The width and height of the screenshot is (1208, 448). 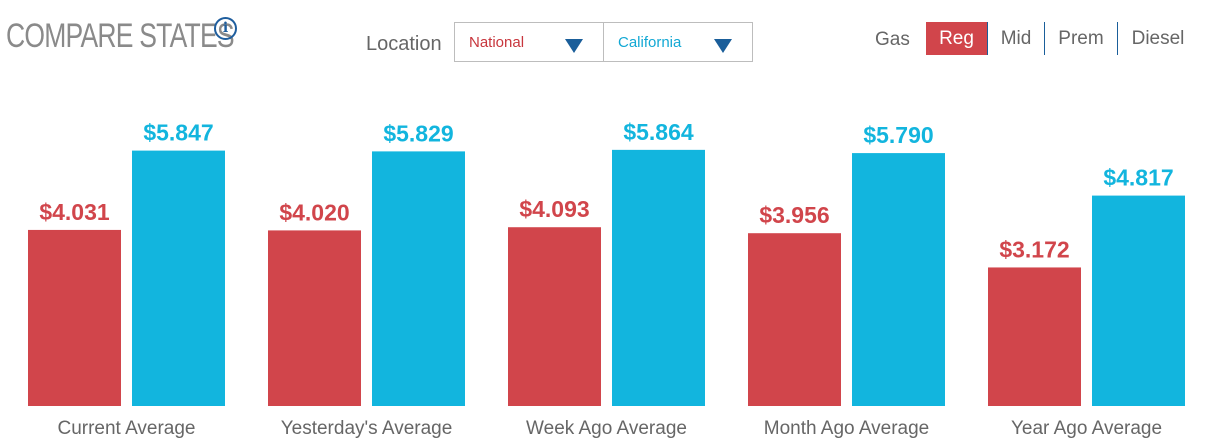 I want to click on info-icon: i, so click(x=225, y=28).